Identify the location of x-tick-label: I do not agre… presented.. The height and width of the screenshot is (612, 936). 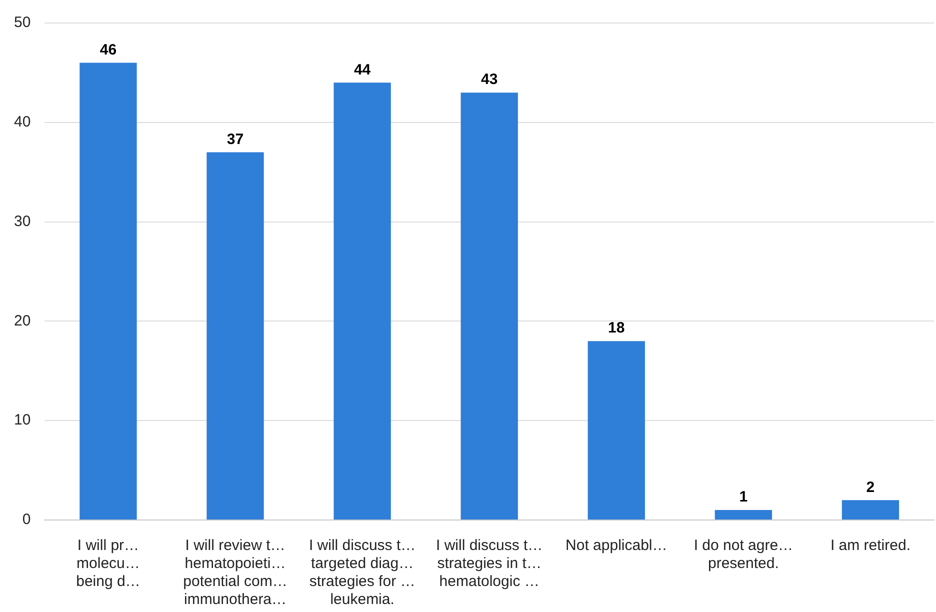
(744, 554).